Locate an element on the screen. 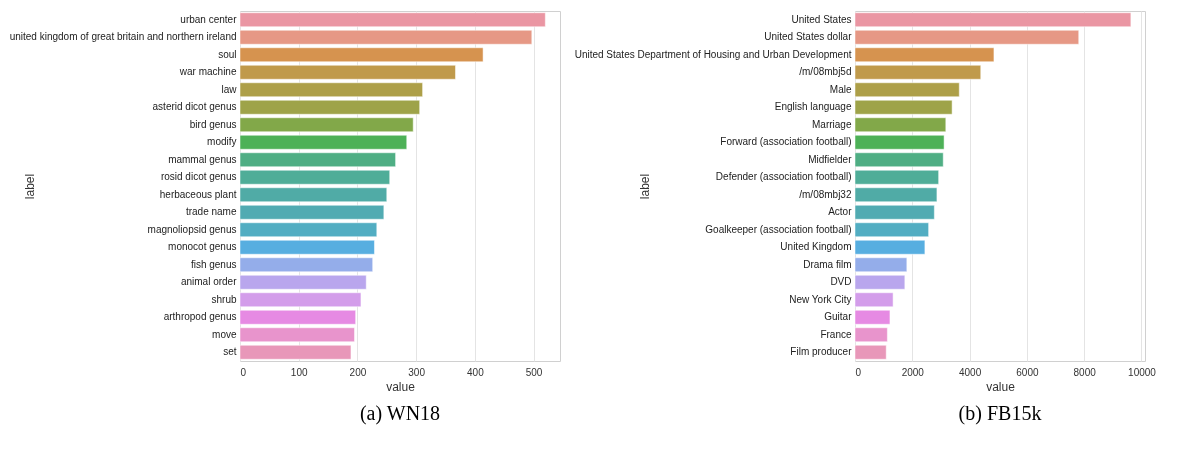  y-tick-label: monocot genus is located at coordinates (202, 247).